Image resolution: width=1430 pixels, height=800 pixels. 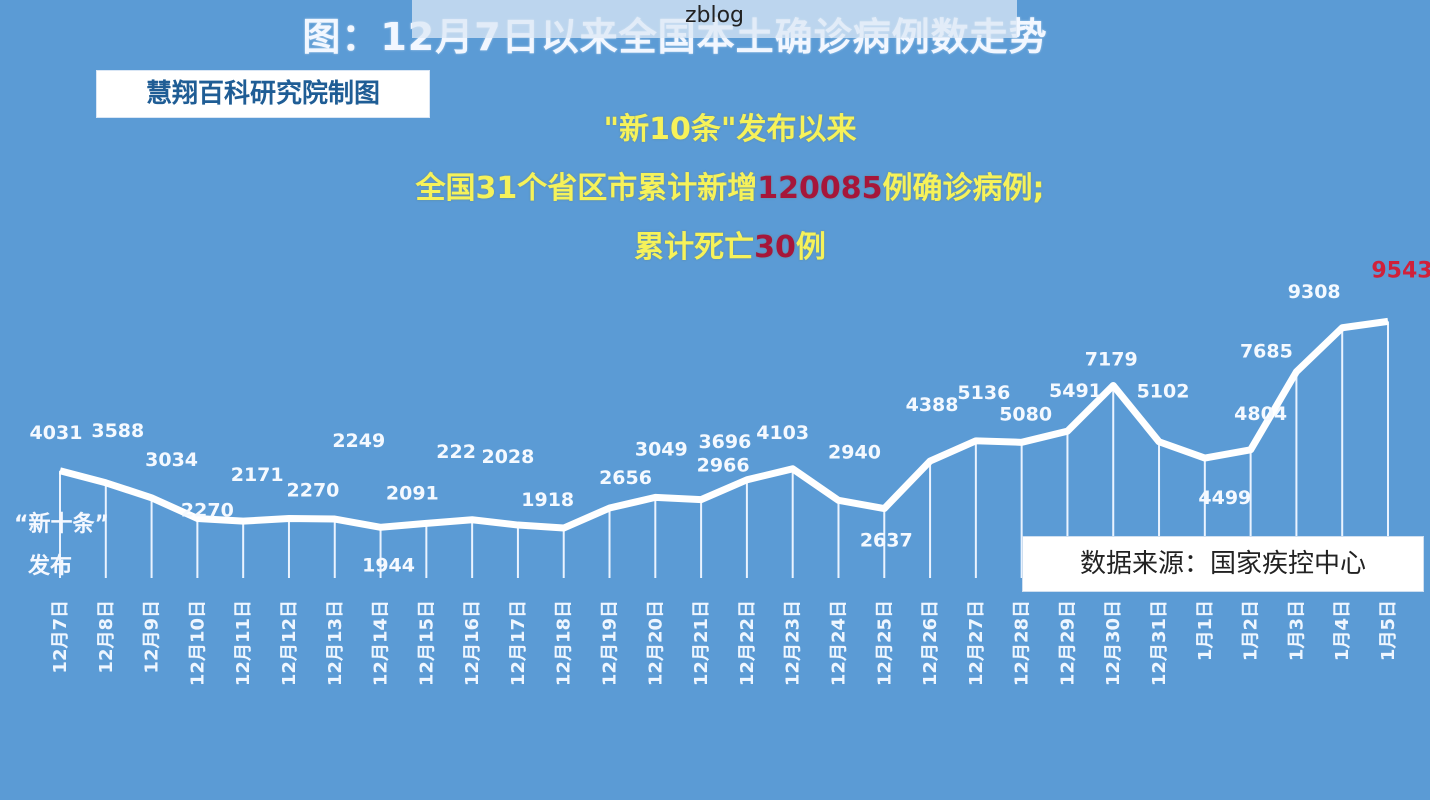 What do you see at coordinates (775, 247) in the screenshot?
I see `total-deaths-number: 30` at bounding box center [775, 247].